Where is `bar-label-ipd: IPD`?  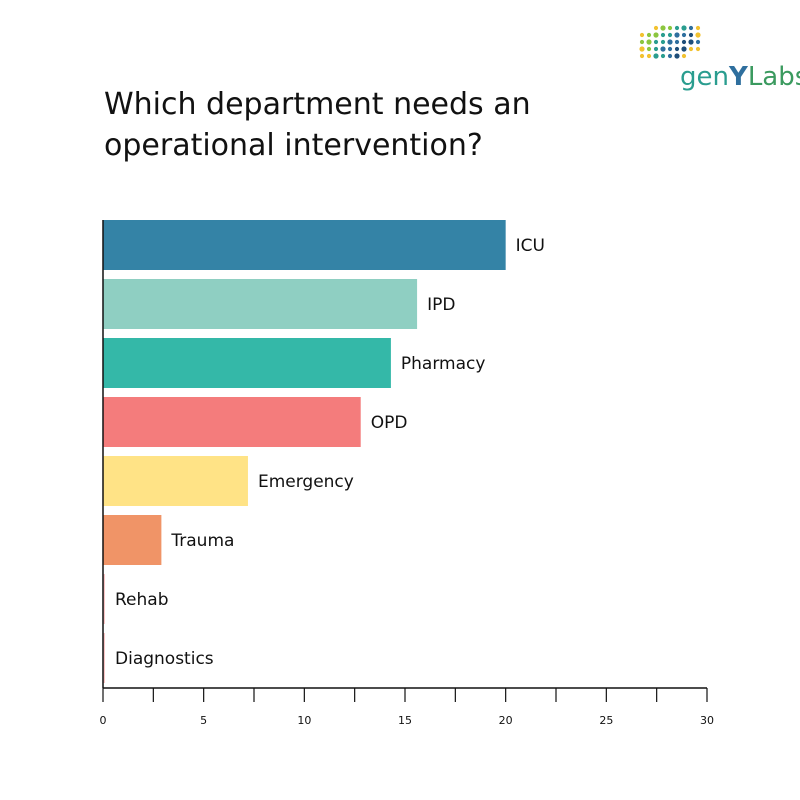 bar-label-ipd: IPD is located at coordinates (441, 305).